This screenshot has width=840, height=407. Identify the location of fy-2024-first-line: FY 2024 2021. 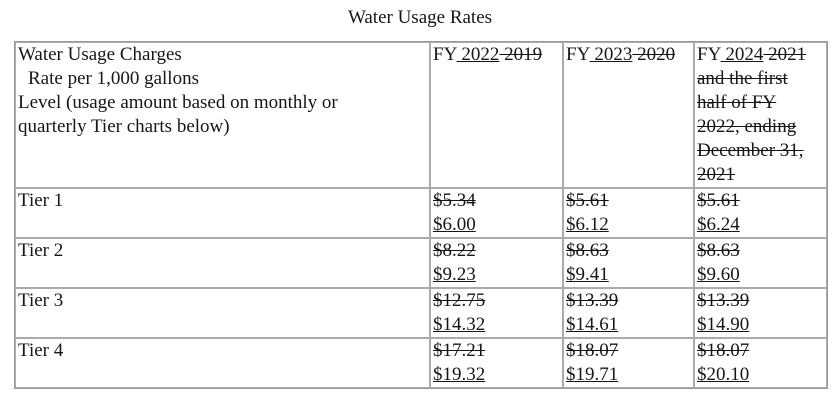
(760, 55).